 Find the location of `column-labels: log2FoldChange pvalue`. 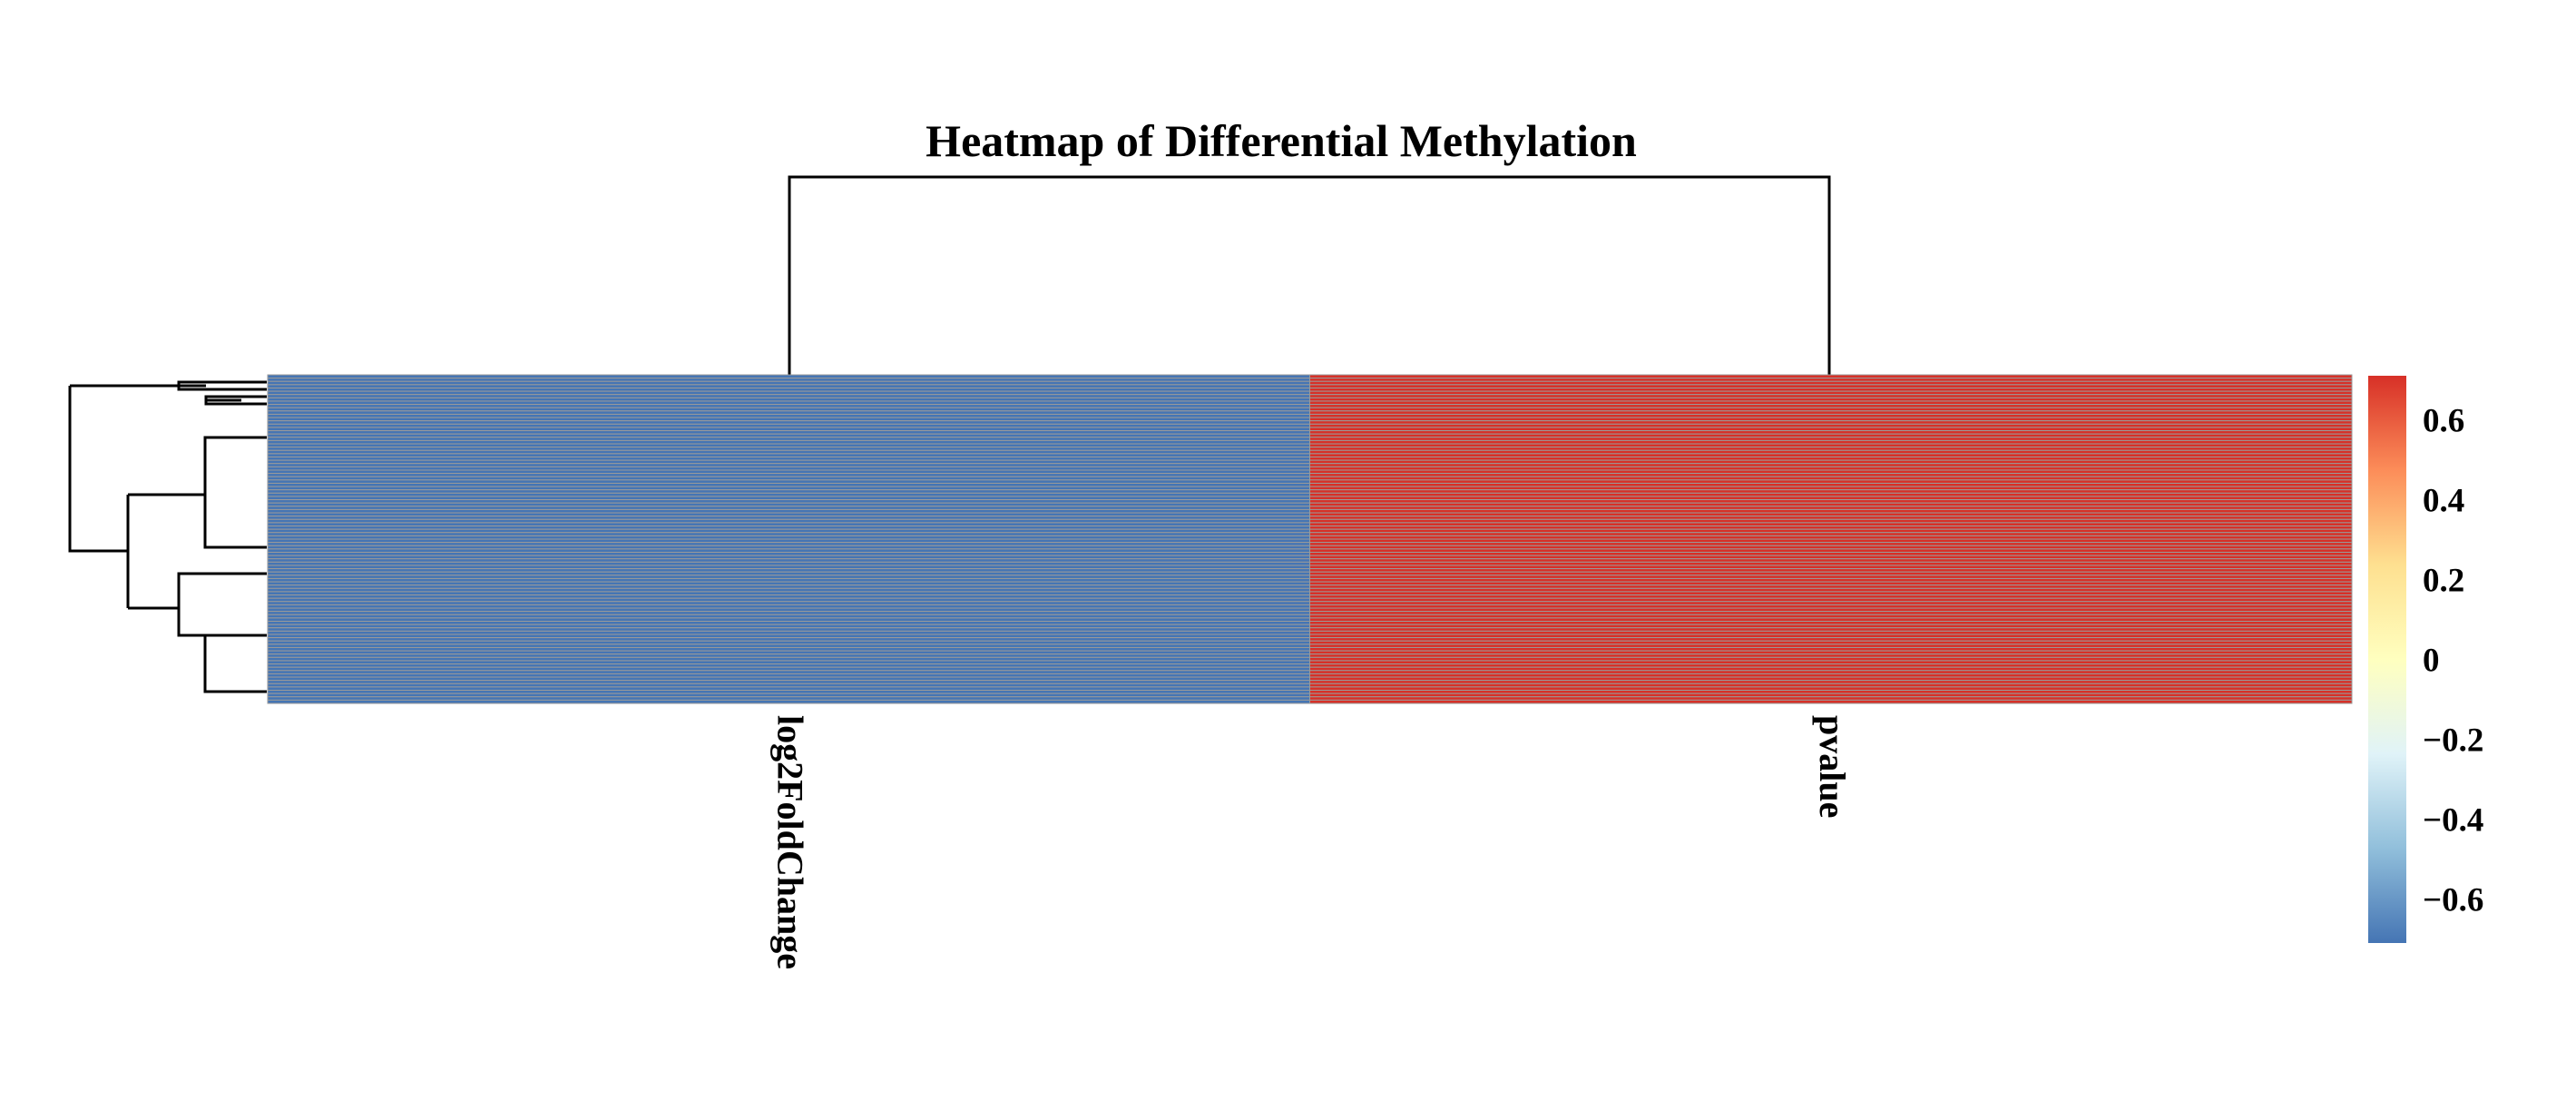

column-labels: log2FoldChange pvalue is located at coordinates (1311, 842).